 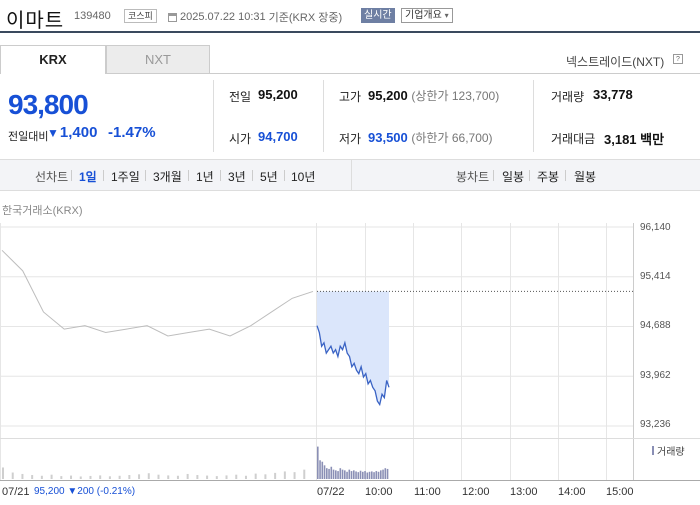 I want to click on y-tick-label: 93,236, so click(x=655, y=424).